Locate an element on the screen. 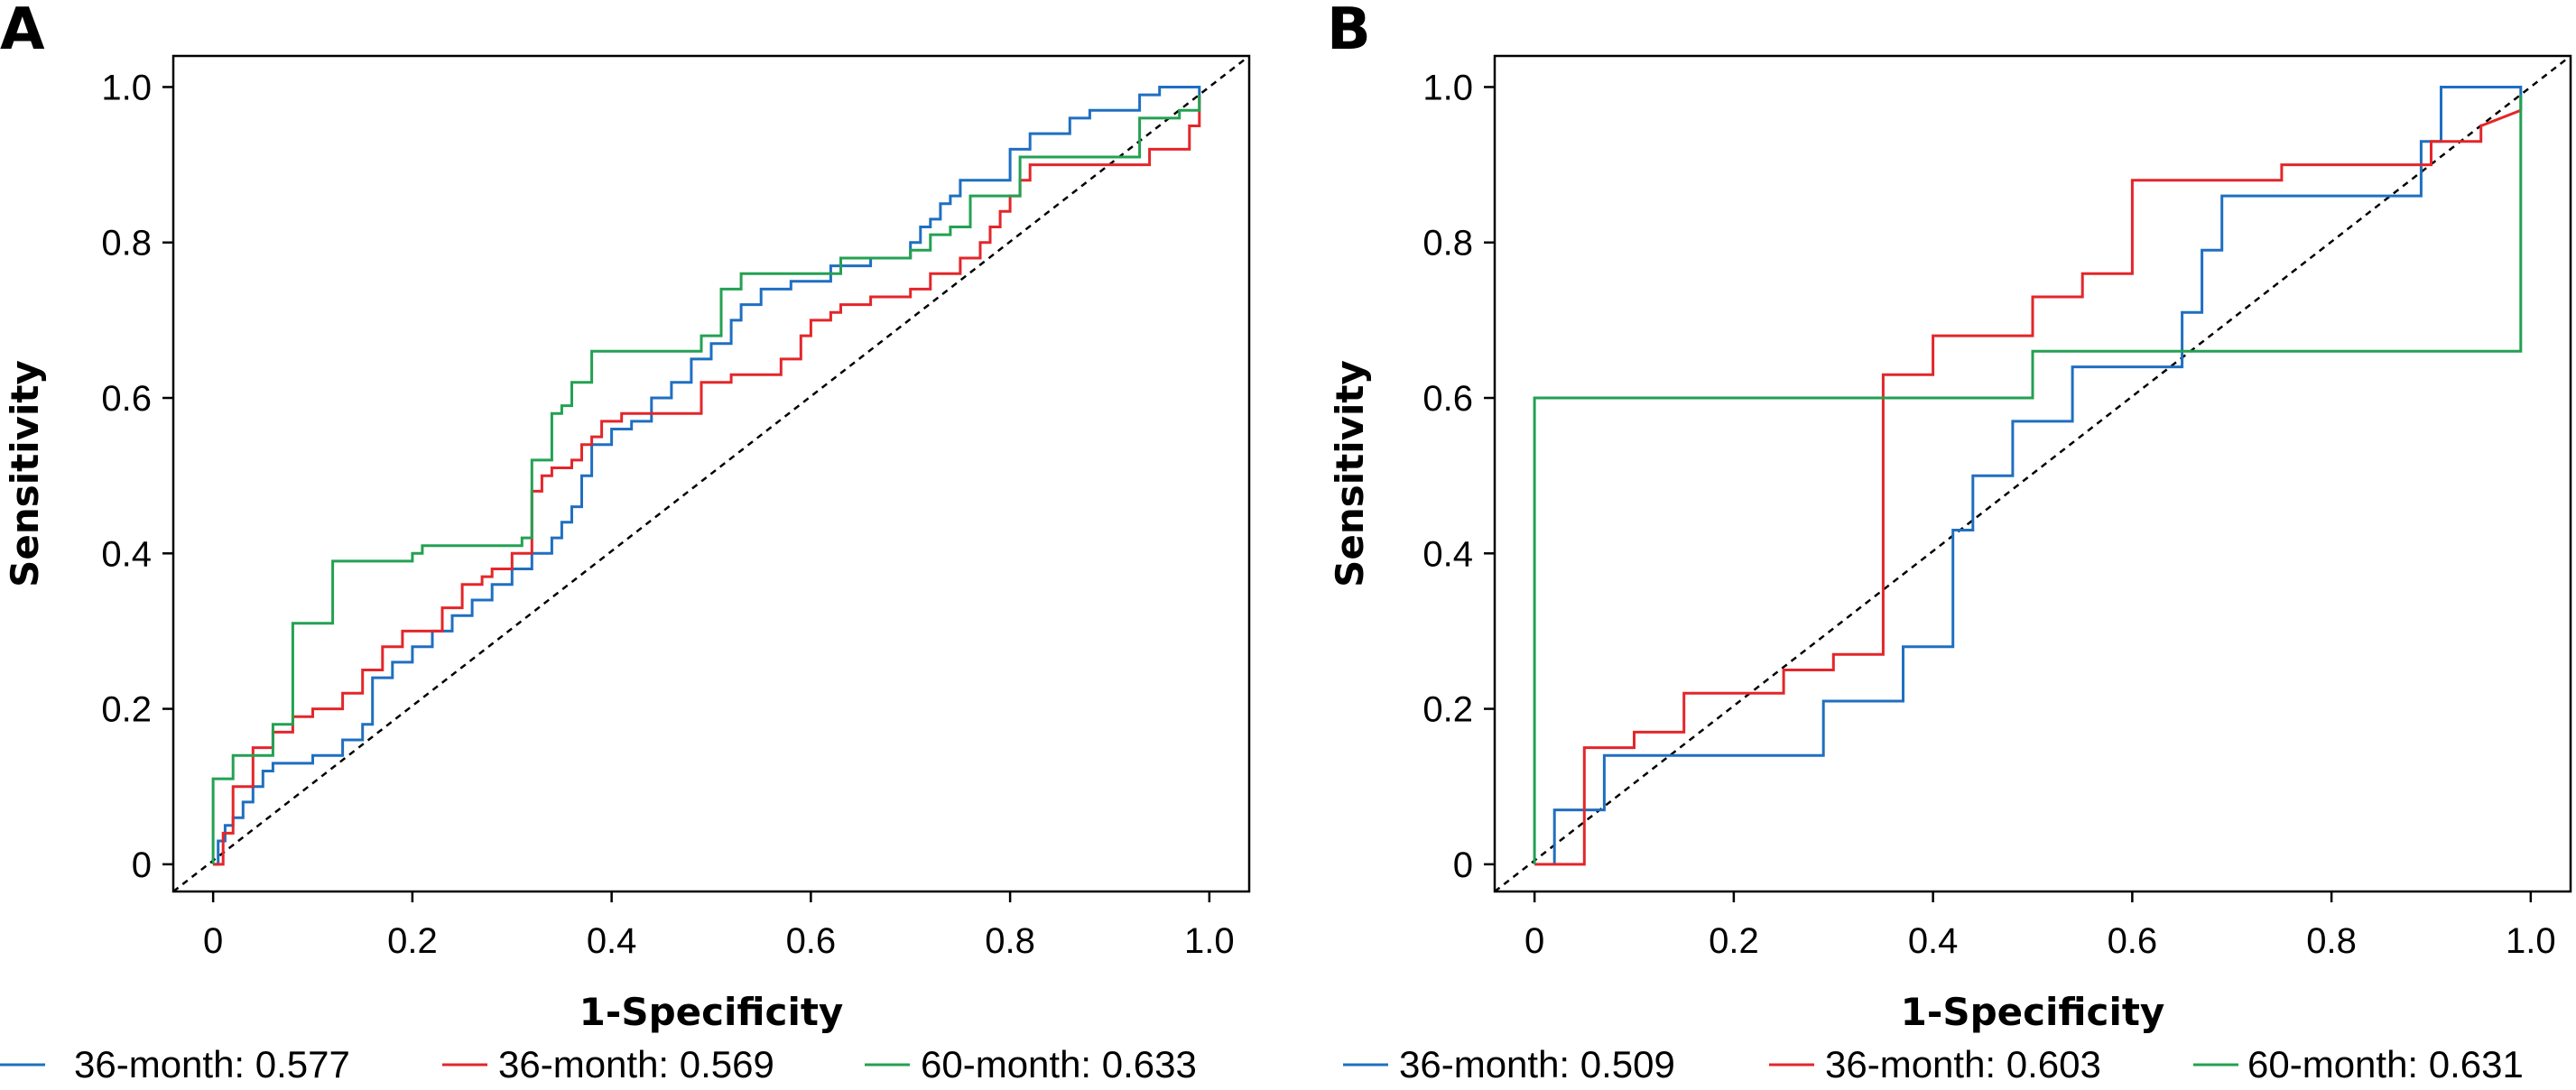 This screenshot has width=2576, height=1090. panel-letter: B is located at coordinates (1349, 31).